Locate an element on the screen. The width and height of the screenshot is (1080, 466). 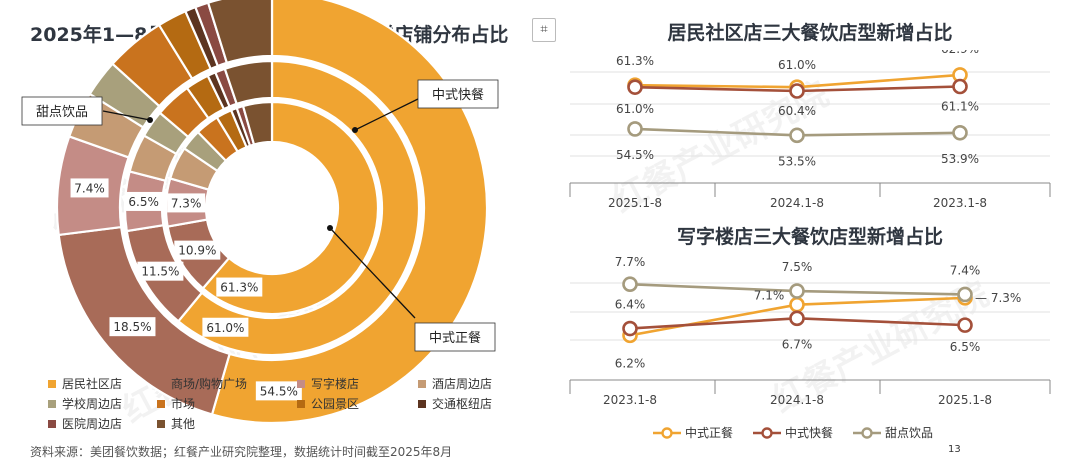
line-legend-label: 甜点饮品 is located at coordinates (909, 433).